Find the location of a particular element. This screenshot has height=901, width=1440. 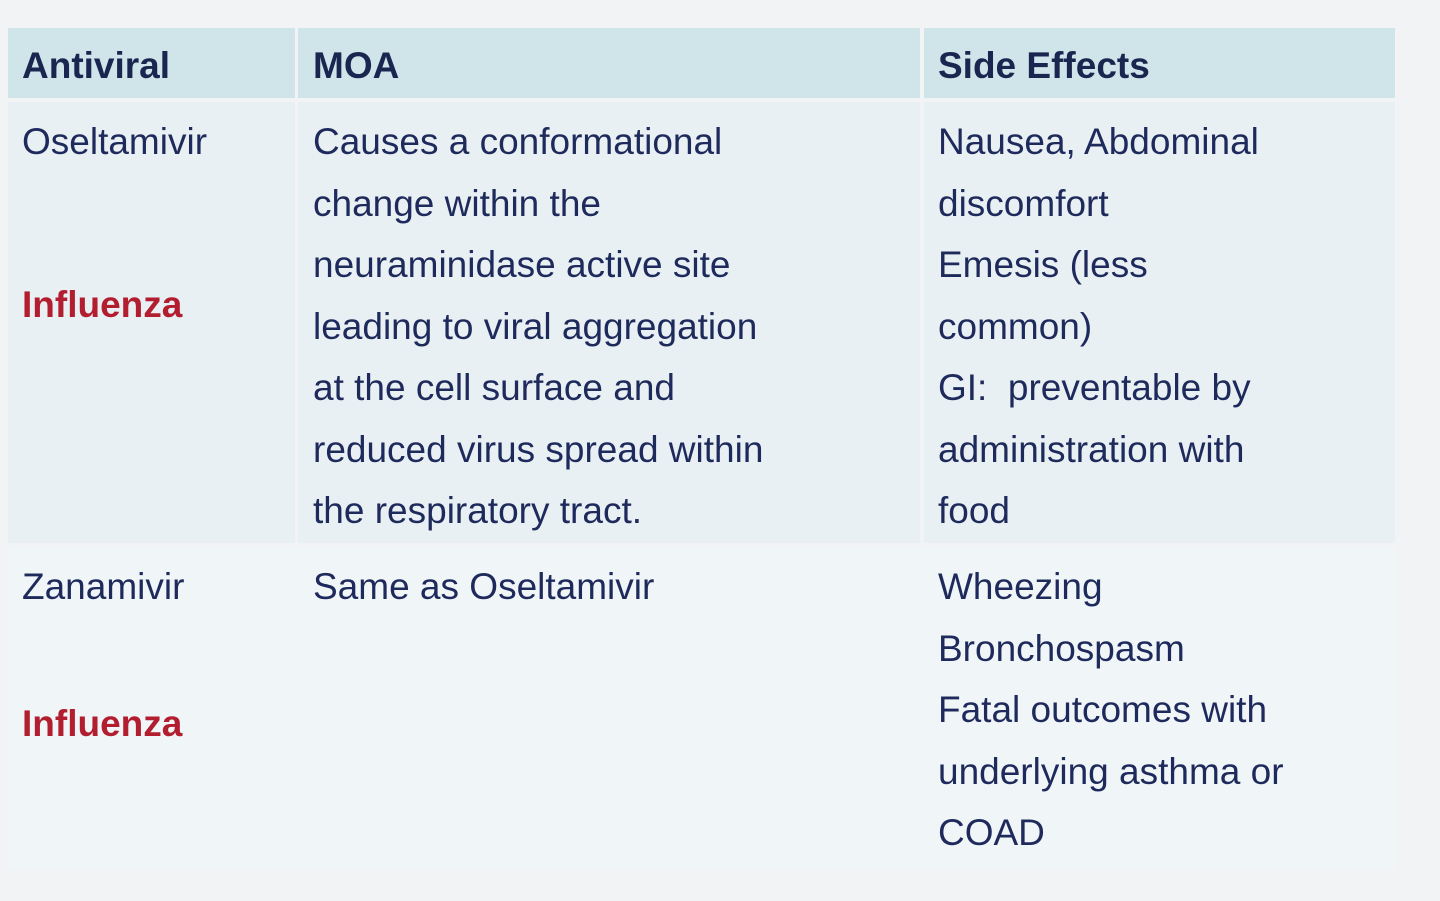

row-bg is located at coordinates (151, 322).